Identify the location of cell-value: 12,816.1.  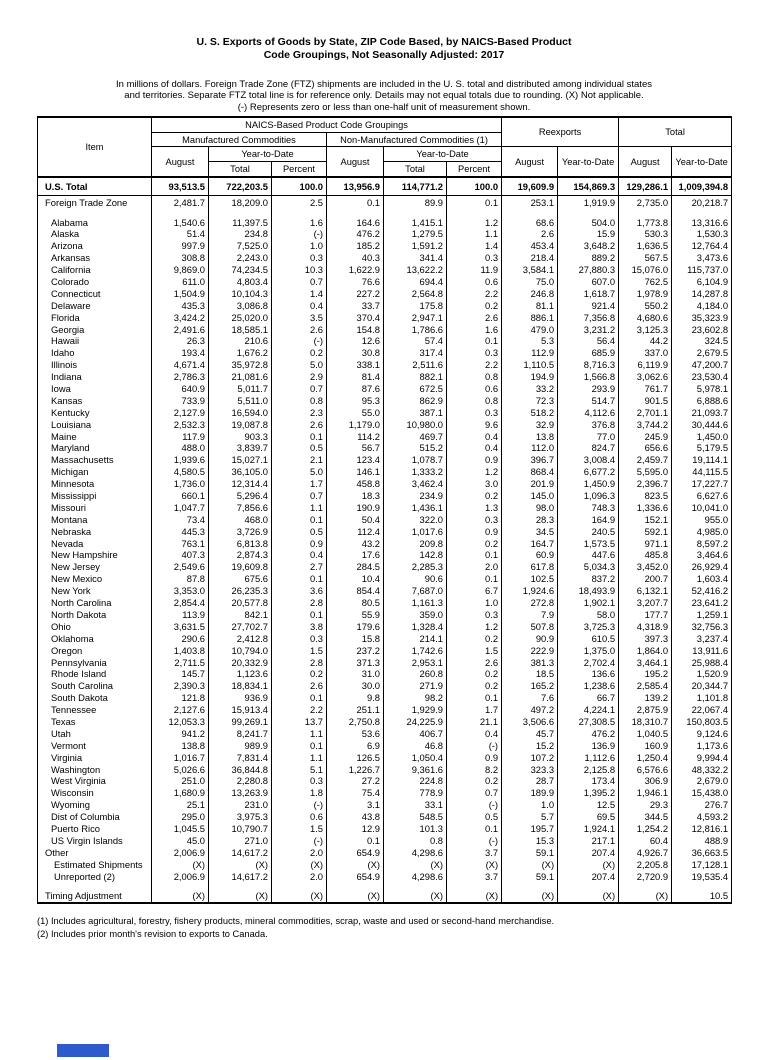
(702, 828).